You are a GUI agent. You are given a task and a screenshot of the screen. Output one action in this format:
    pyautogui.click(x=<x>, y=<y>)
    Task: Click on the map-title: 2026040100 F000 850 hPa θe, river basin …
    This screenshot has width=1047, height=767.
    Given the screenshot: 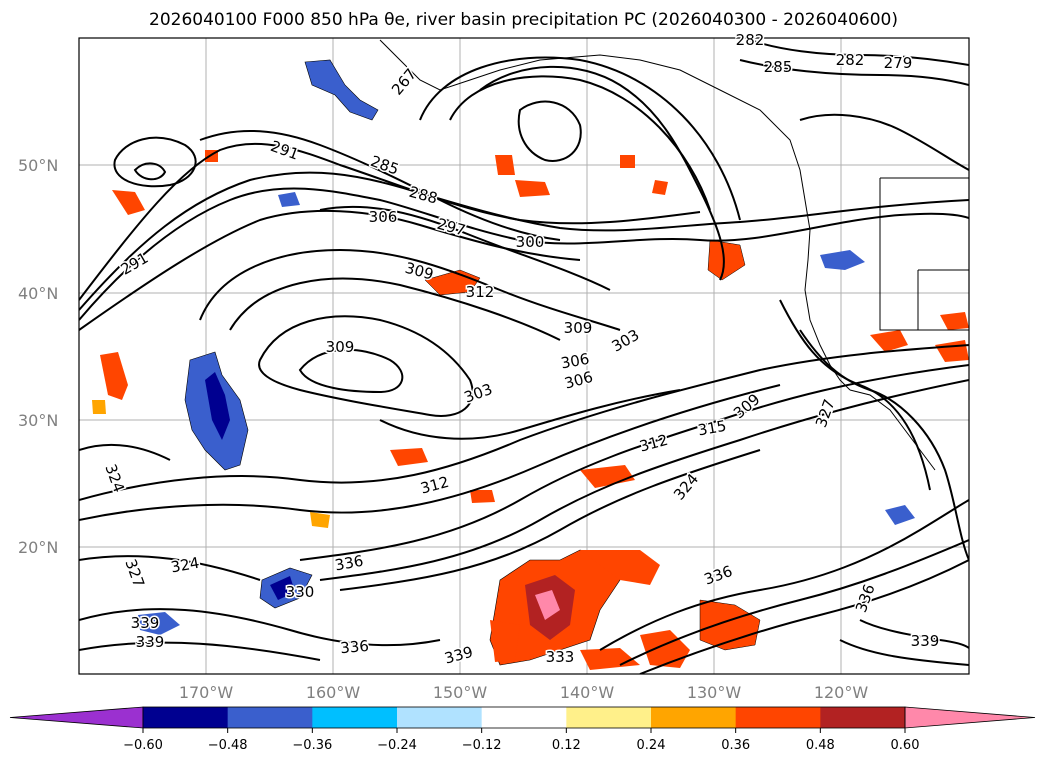 What is the action you would take?
    pyautogui.click(x=523, y=20)
    